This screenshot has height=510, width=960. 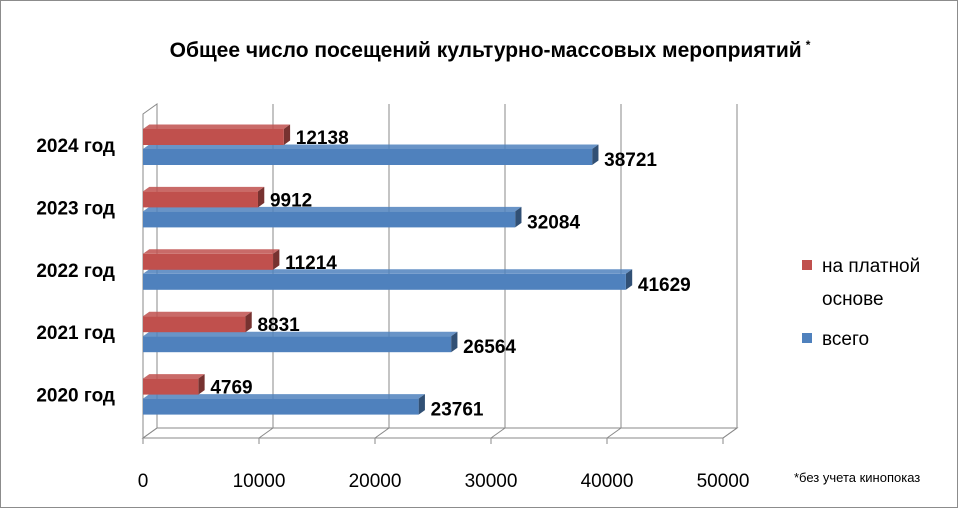 I want to click on data-label-paid: 8831, so click(x=278, y=325).